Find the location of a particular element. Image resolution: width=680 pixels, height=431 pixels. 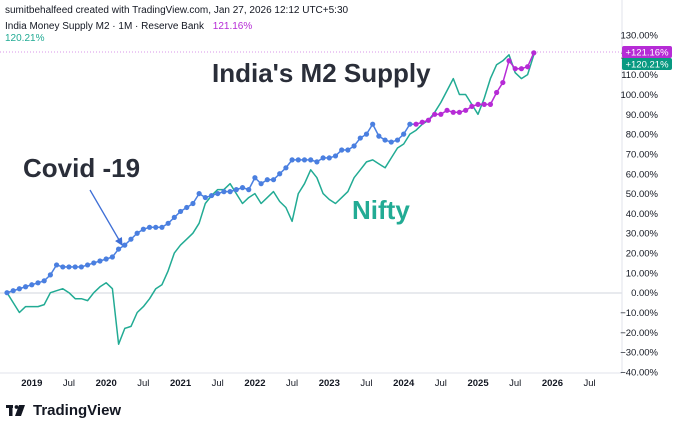

y-tick-label: 90.00% is located at coordinates (642, 115).